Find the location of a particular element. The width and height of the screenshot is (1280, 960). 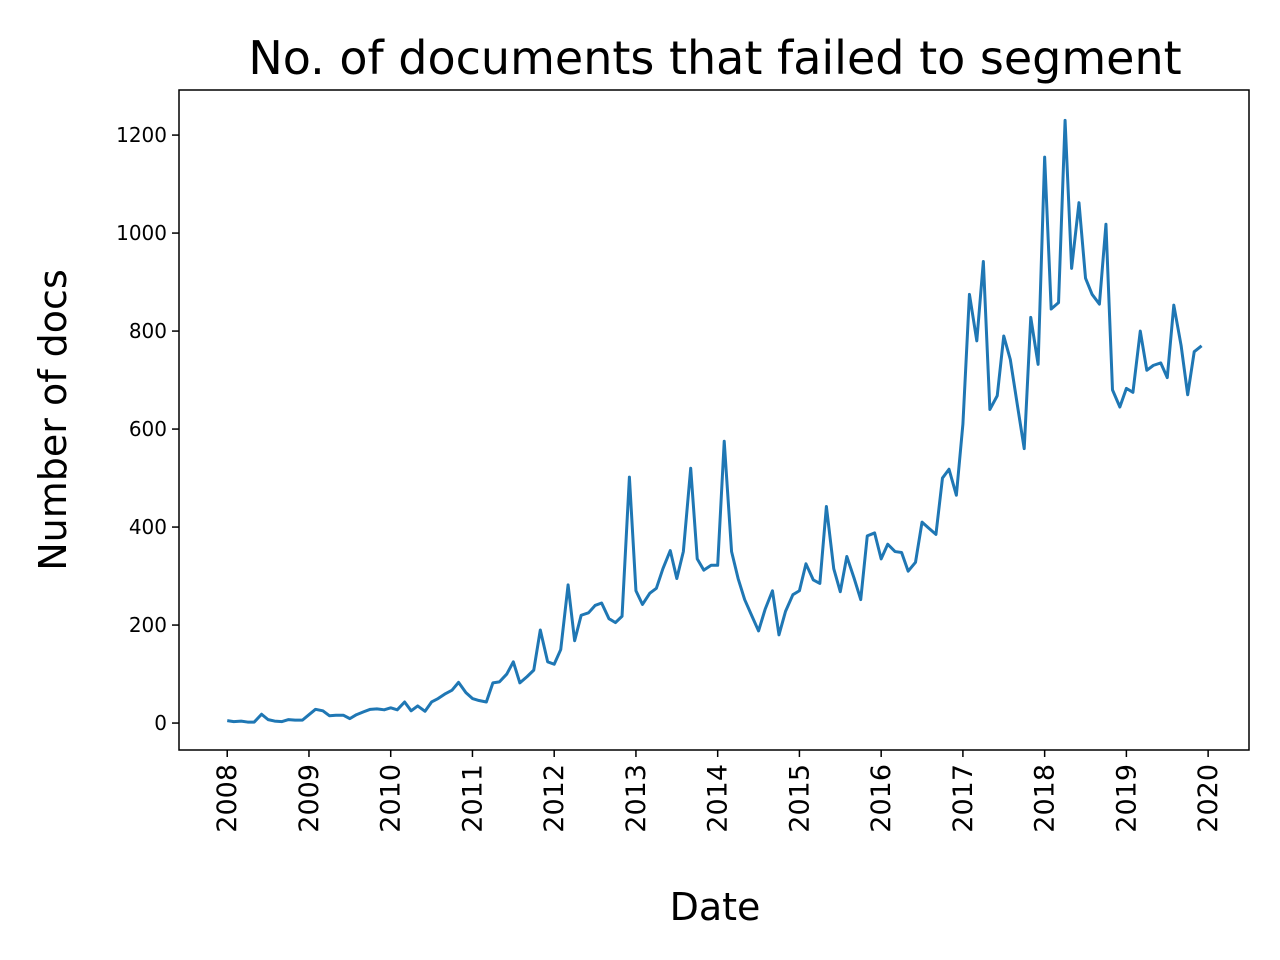

y-tick-label: 400 is located at coordinates (148, 527).